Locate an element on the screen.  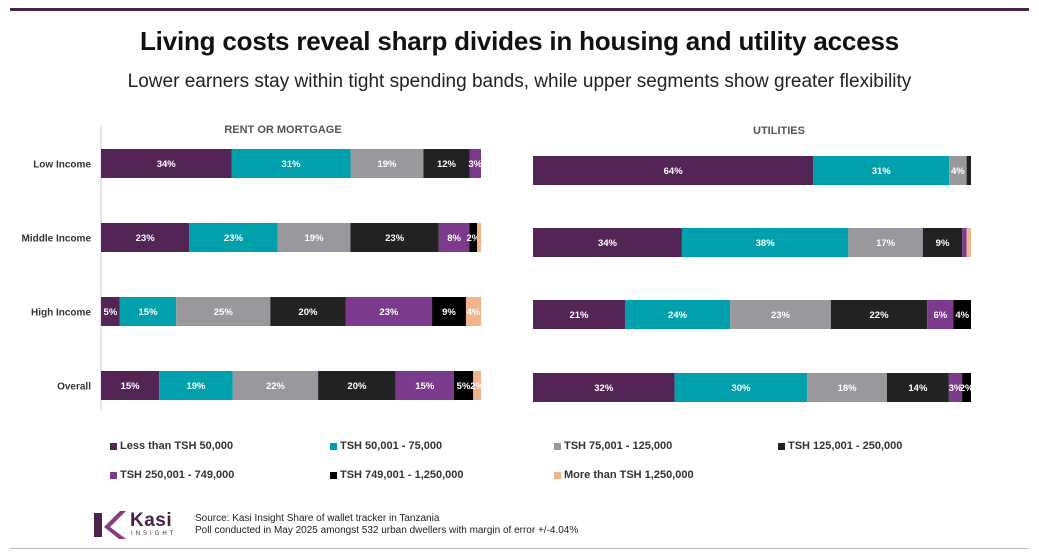
legend-label: TSH 125,001 - 250,000 is located at coordinates (845, 446).